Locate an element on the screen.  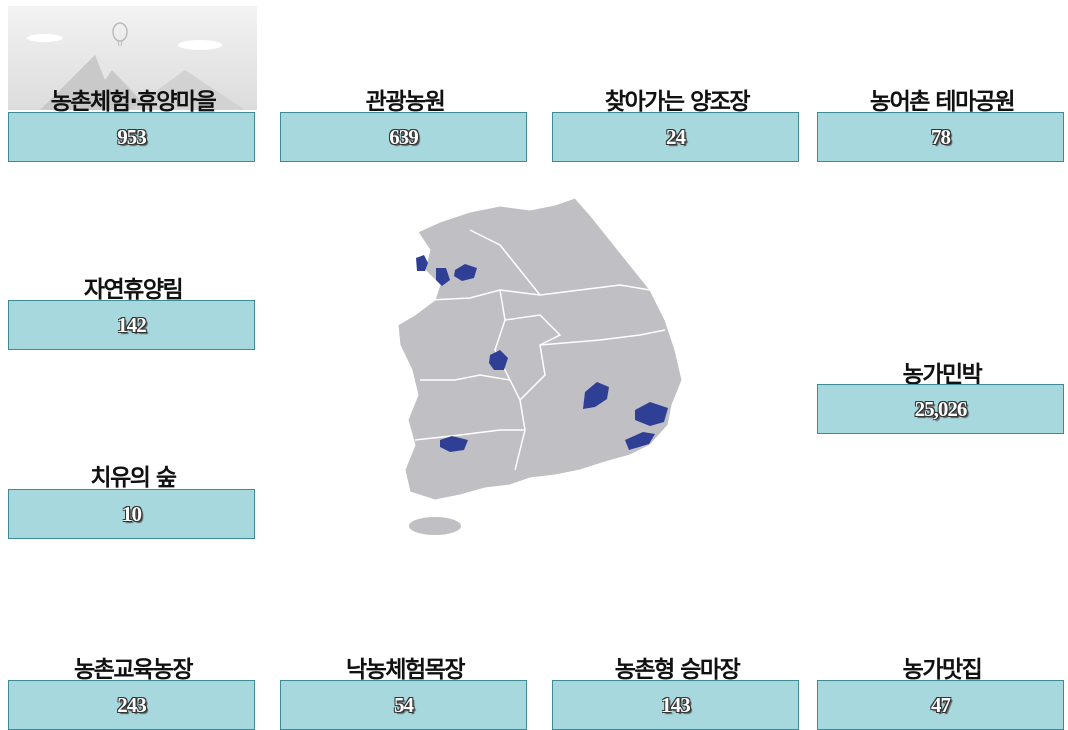
item-value: 243 is located at coordinates (131, 705).